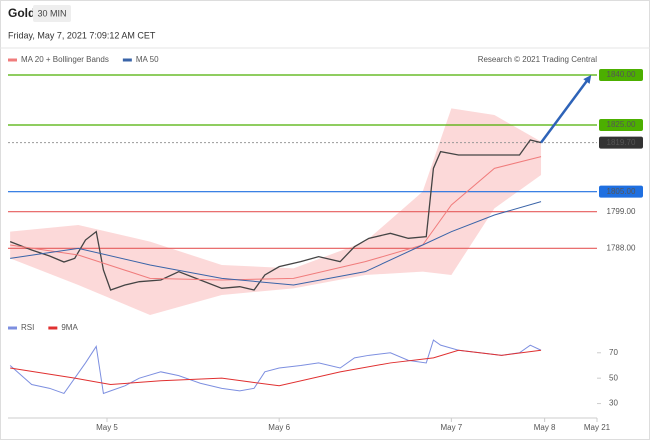  I want to click on timeframe-box, so click(52, 13).